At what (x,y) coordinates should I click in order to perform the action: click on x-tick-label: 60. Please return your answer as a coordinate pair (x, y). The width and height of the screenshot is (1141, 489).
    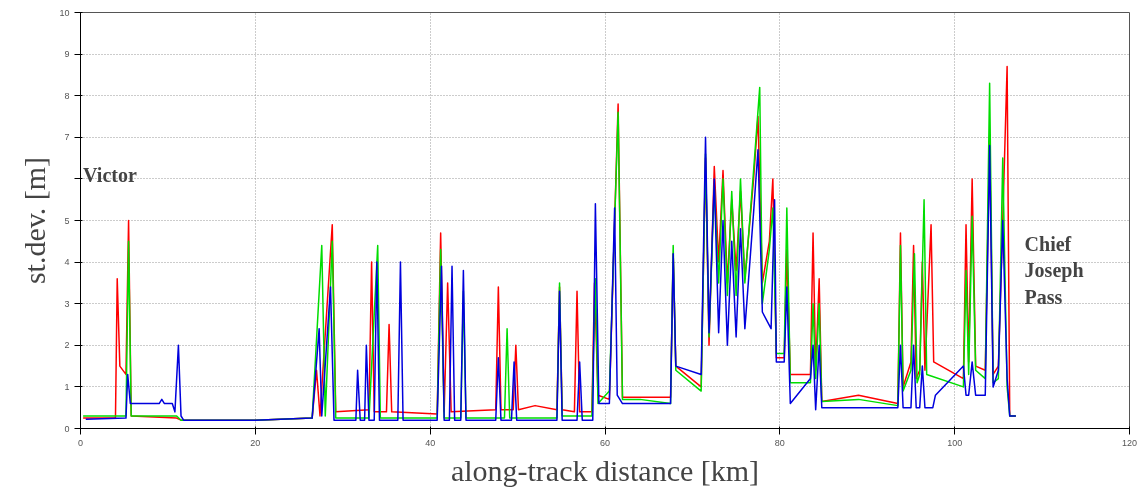
    Looking at the image, I should click on (605, 442).